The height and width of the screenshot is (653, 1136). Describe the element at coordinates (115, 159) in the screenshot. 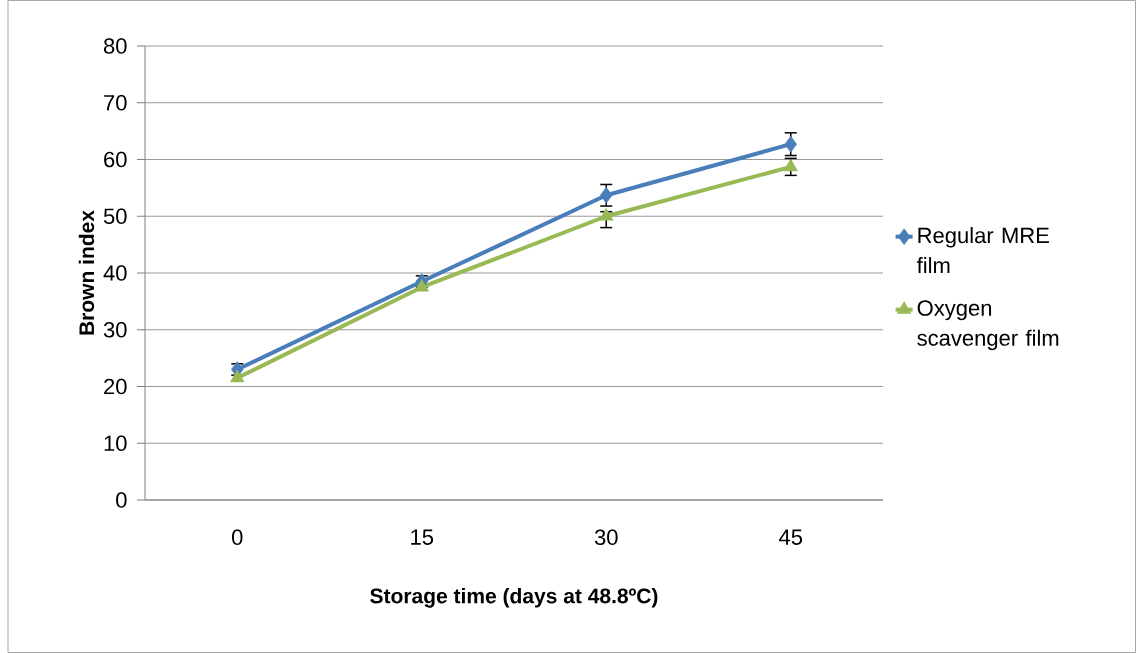

I see `y-tick-label: 60` at that location.